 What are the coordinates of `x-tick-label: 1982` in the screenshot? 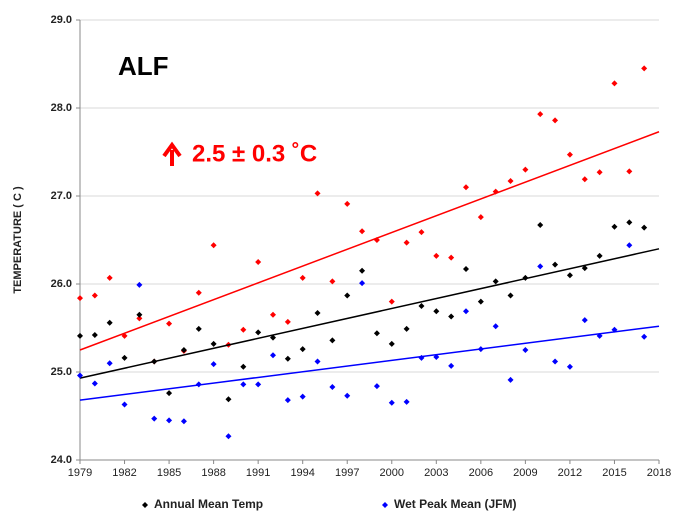 It's located at (124, 473).